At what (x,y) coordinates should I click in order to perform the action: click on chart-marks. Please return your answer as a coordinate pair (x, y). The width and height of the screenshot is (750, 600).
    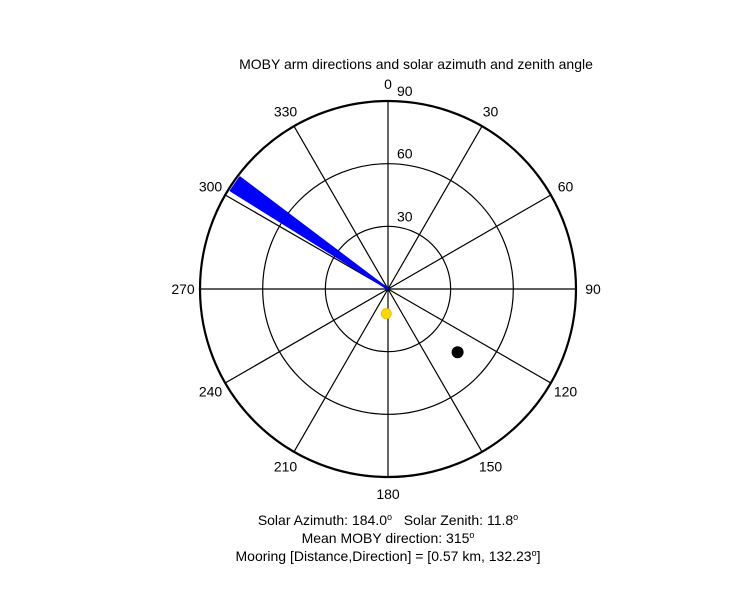
    Looking at the image, I should click on (346, 267).